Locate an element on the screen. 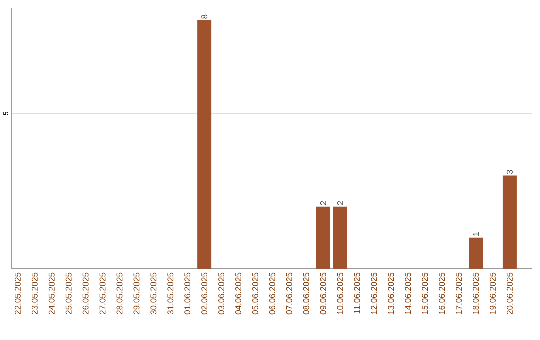 Image resolution: width=540 pixels, height=340 pixels. x-tick-label: 07.06.2025 is located at coordinates (289, 293).